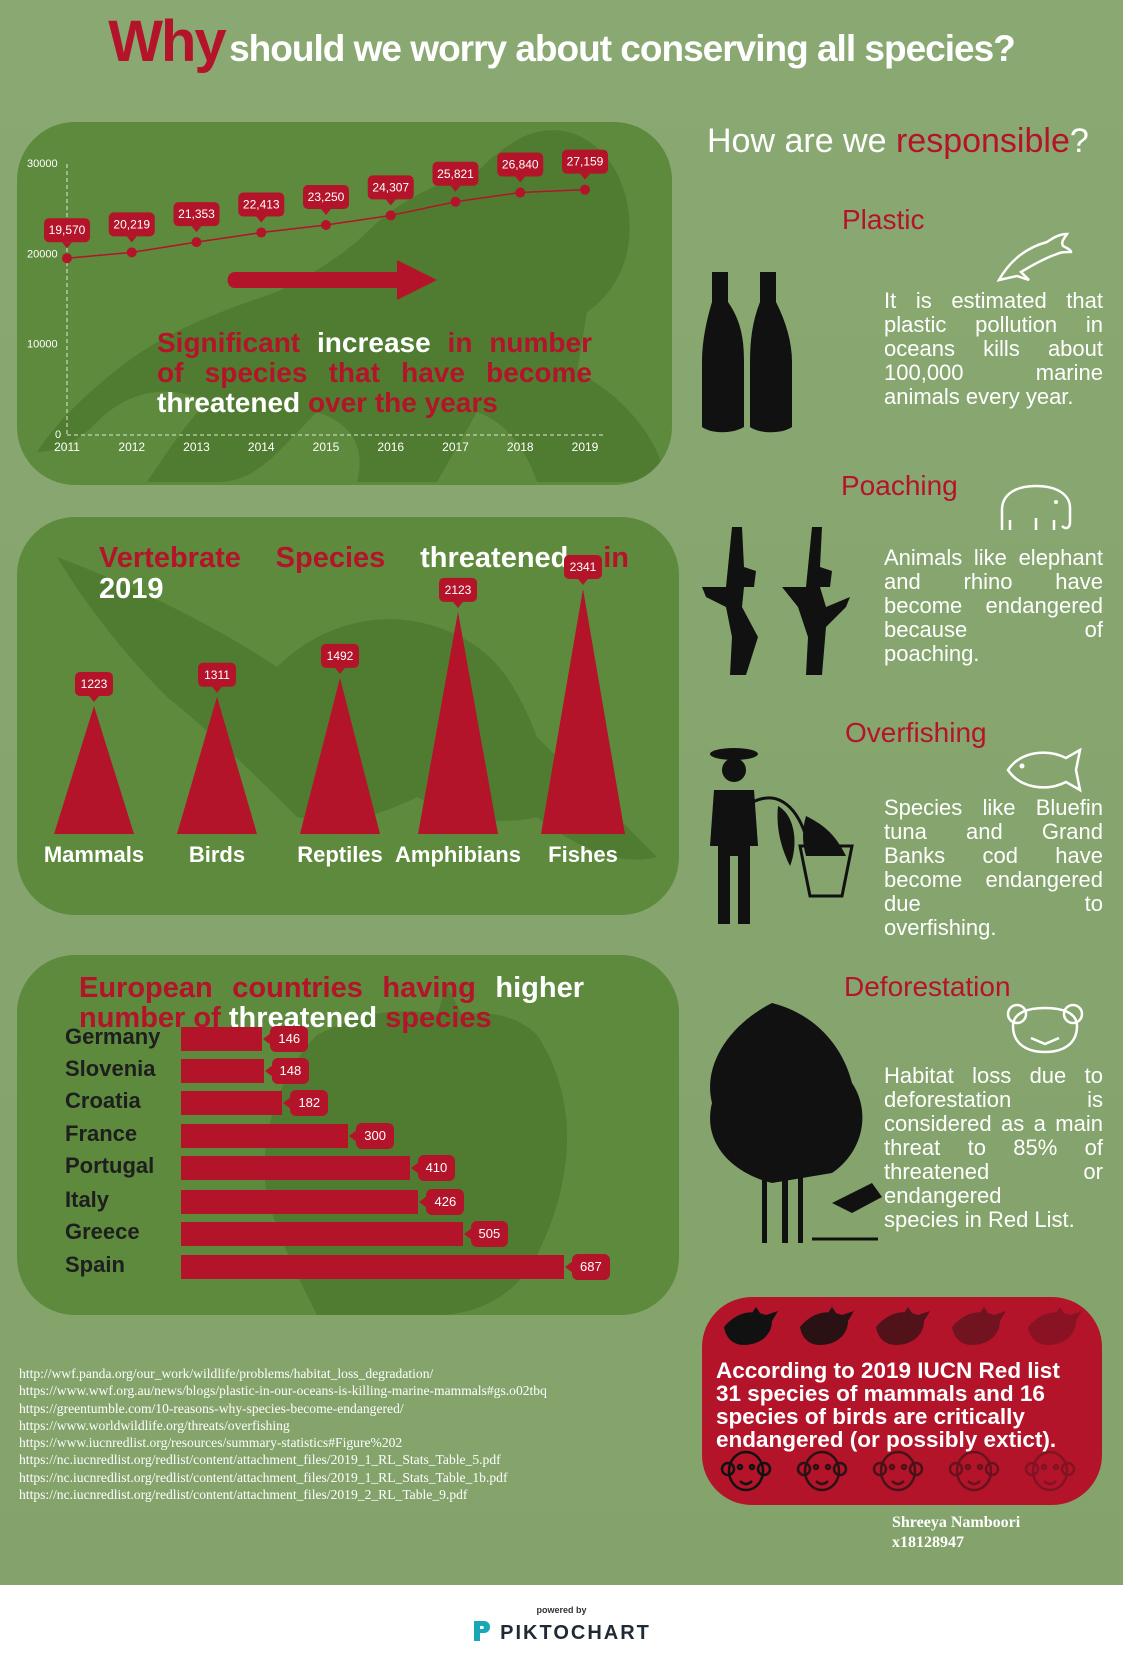  What do you see at coordinates (297, 988) in the screenshot?
I see `title-word: countries` at bounding box center [297, 988].